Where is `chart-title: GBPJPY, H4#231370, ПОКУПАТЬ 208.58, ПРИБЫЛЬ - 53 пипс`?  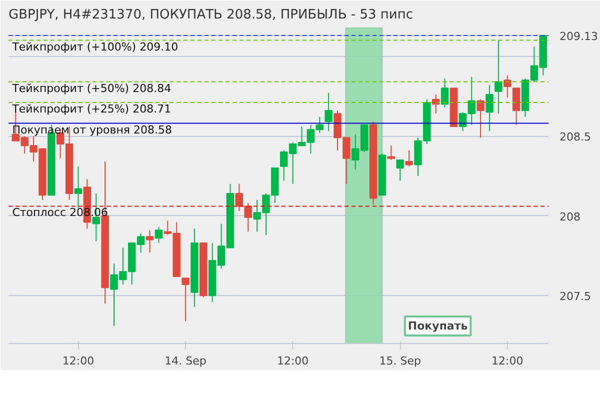
chart-title: GBPJPY, H4#231370, ПОКУПАТЬ 208.58, ПРИБЫЛЬ - 53 пипс is located at coordinates (210, 15).